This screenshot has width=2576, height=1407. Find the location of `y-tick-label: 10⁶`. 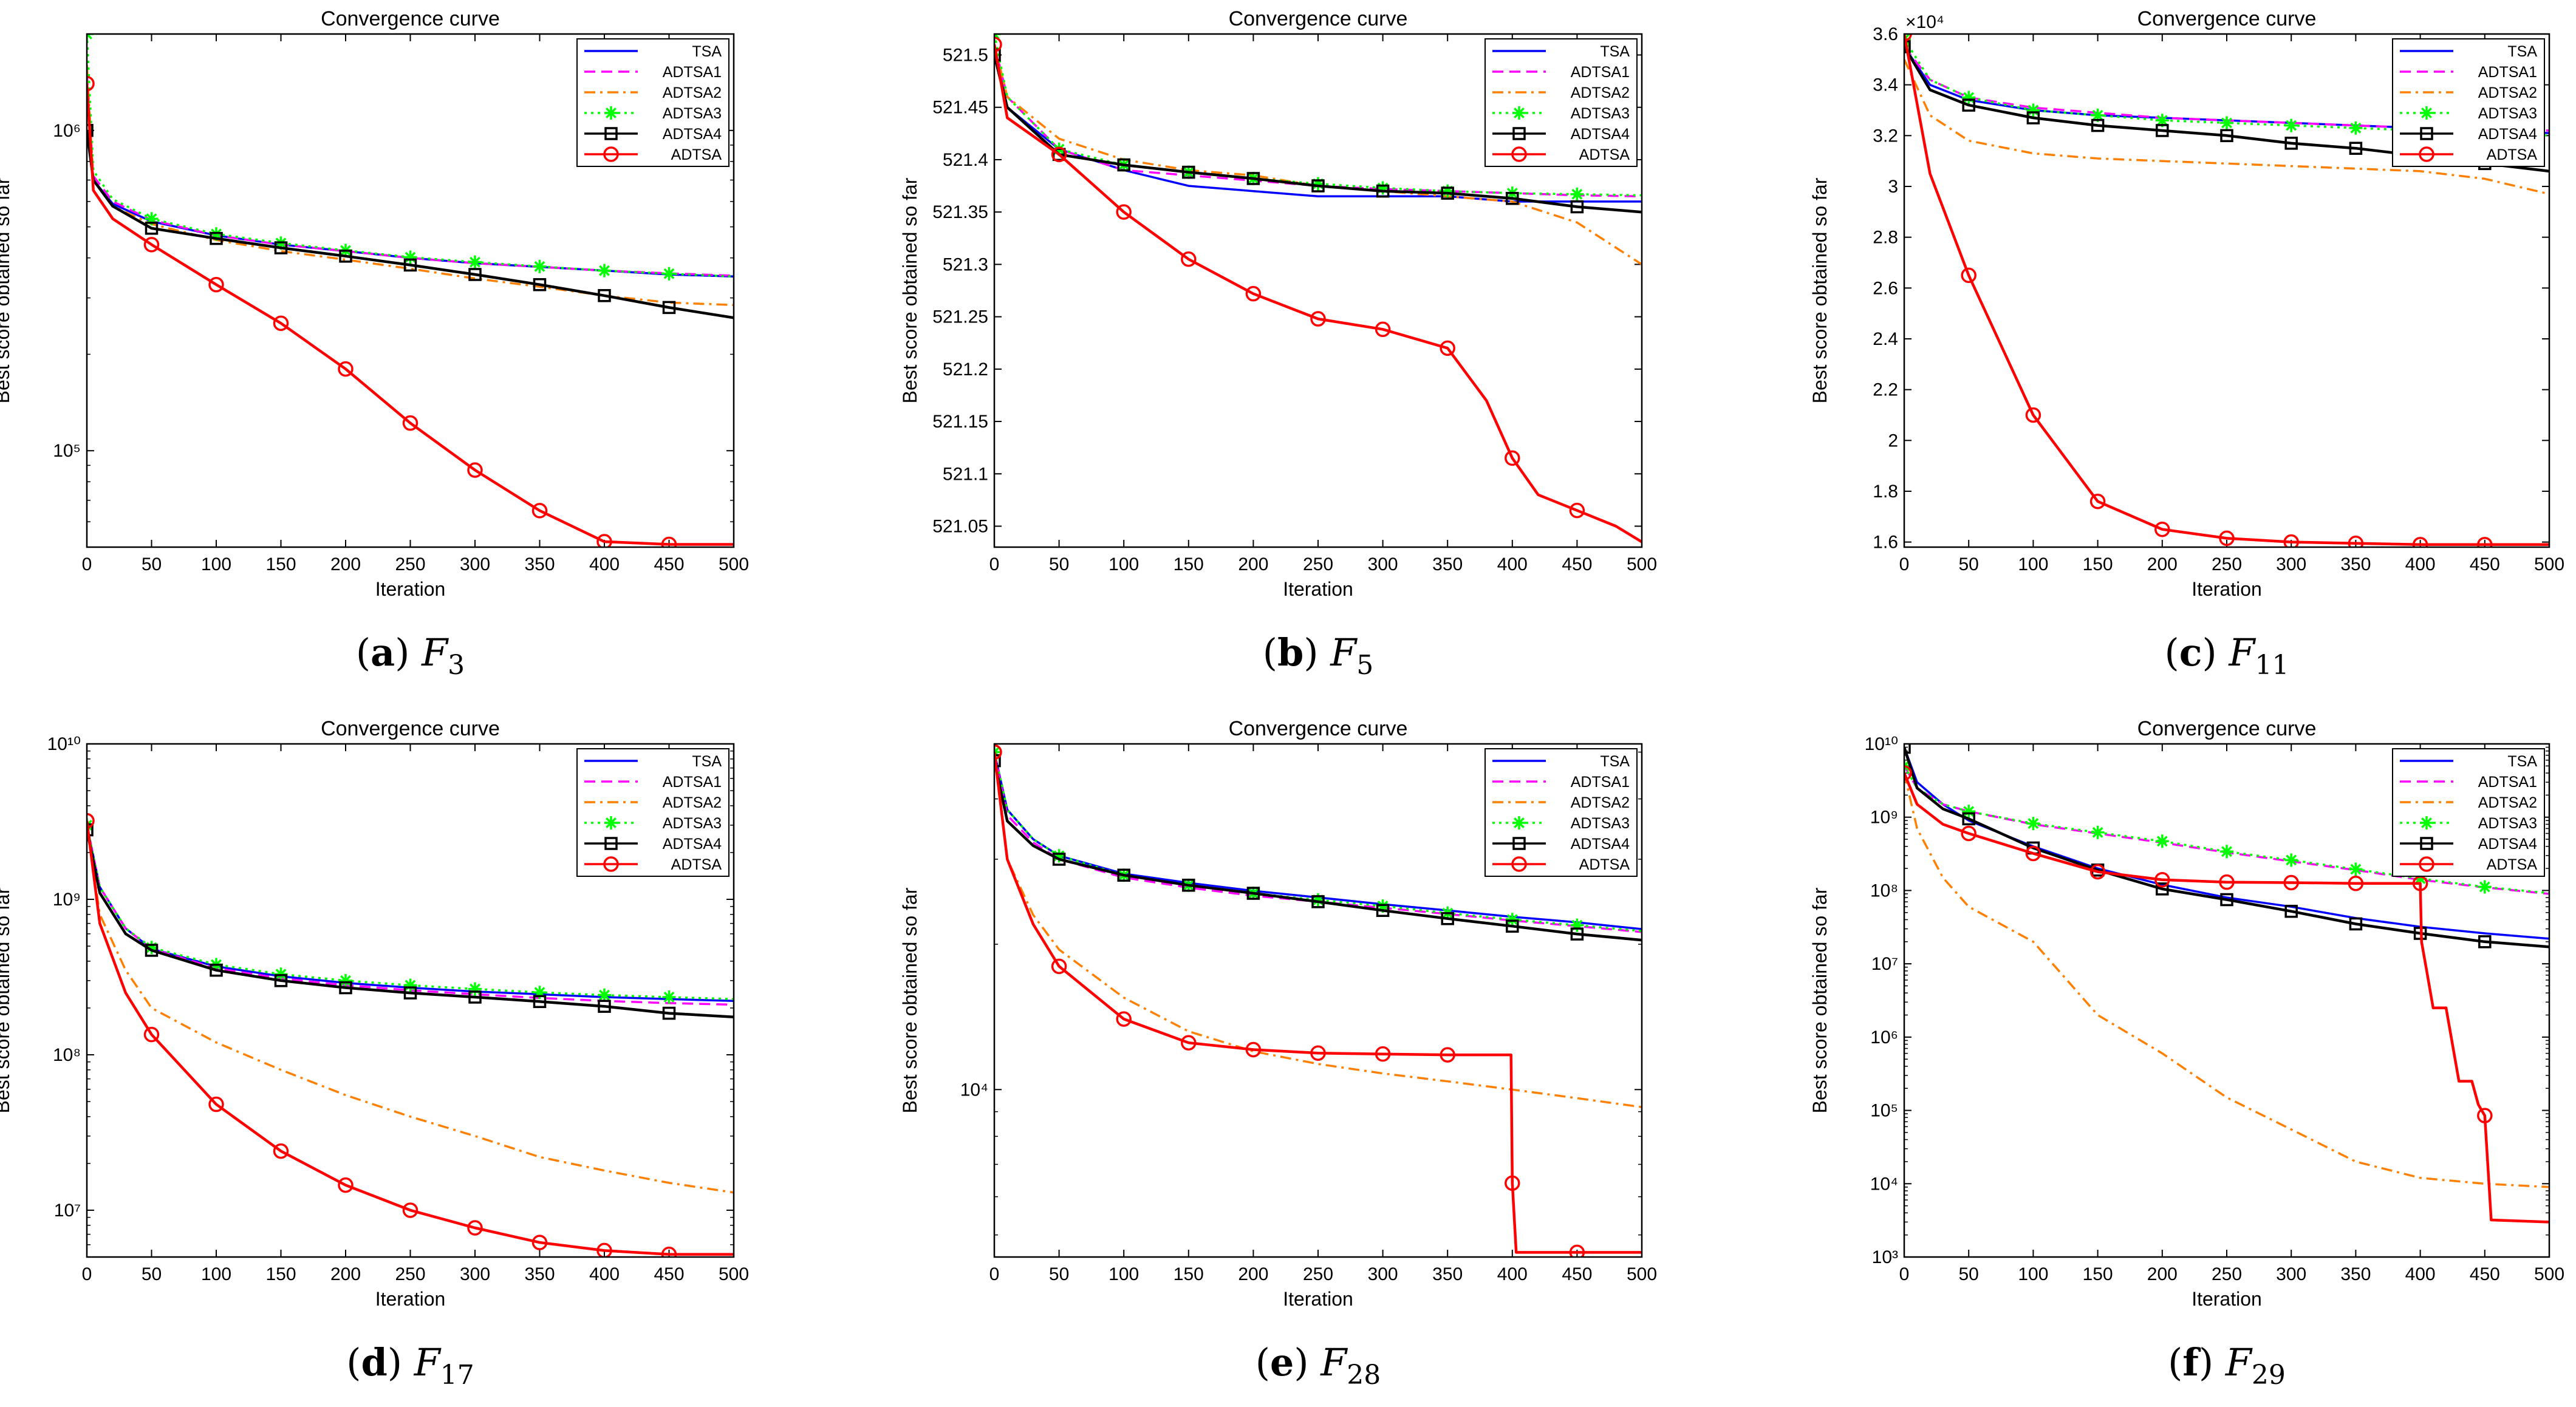

y-tick-label: 10⁶ is located at coordinates (67, 131).